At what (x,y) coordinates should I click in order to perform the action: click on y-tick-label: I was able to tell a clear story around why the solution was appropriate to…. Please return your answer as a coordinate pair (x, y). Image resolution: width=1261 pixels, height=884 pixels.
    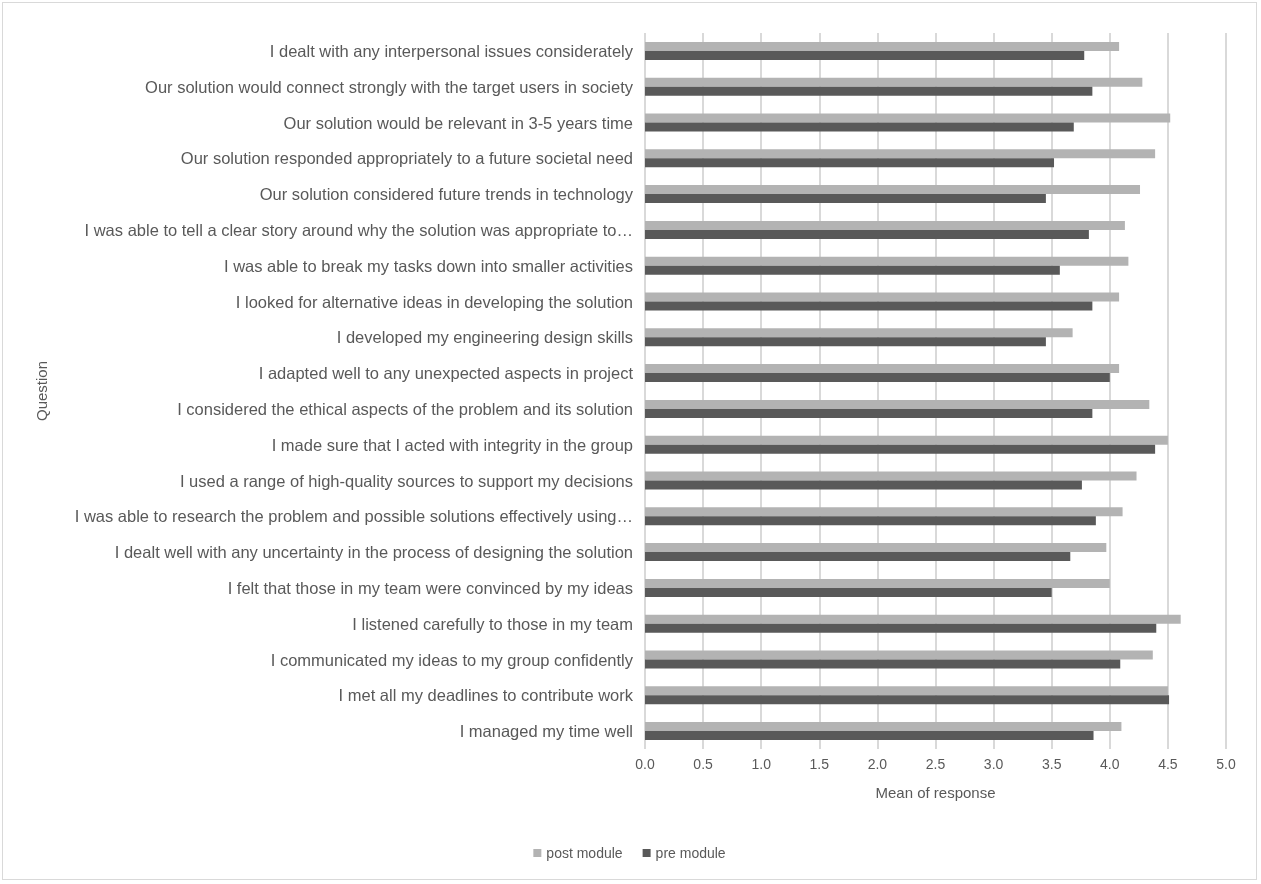
    Looking at the image, I should click on (358, 229).